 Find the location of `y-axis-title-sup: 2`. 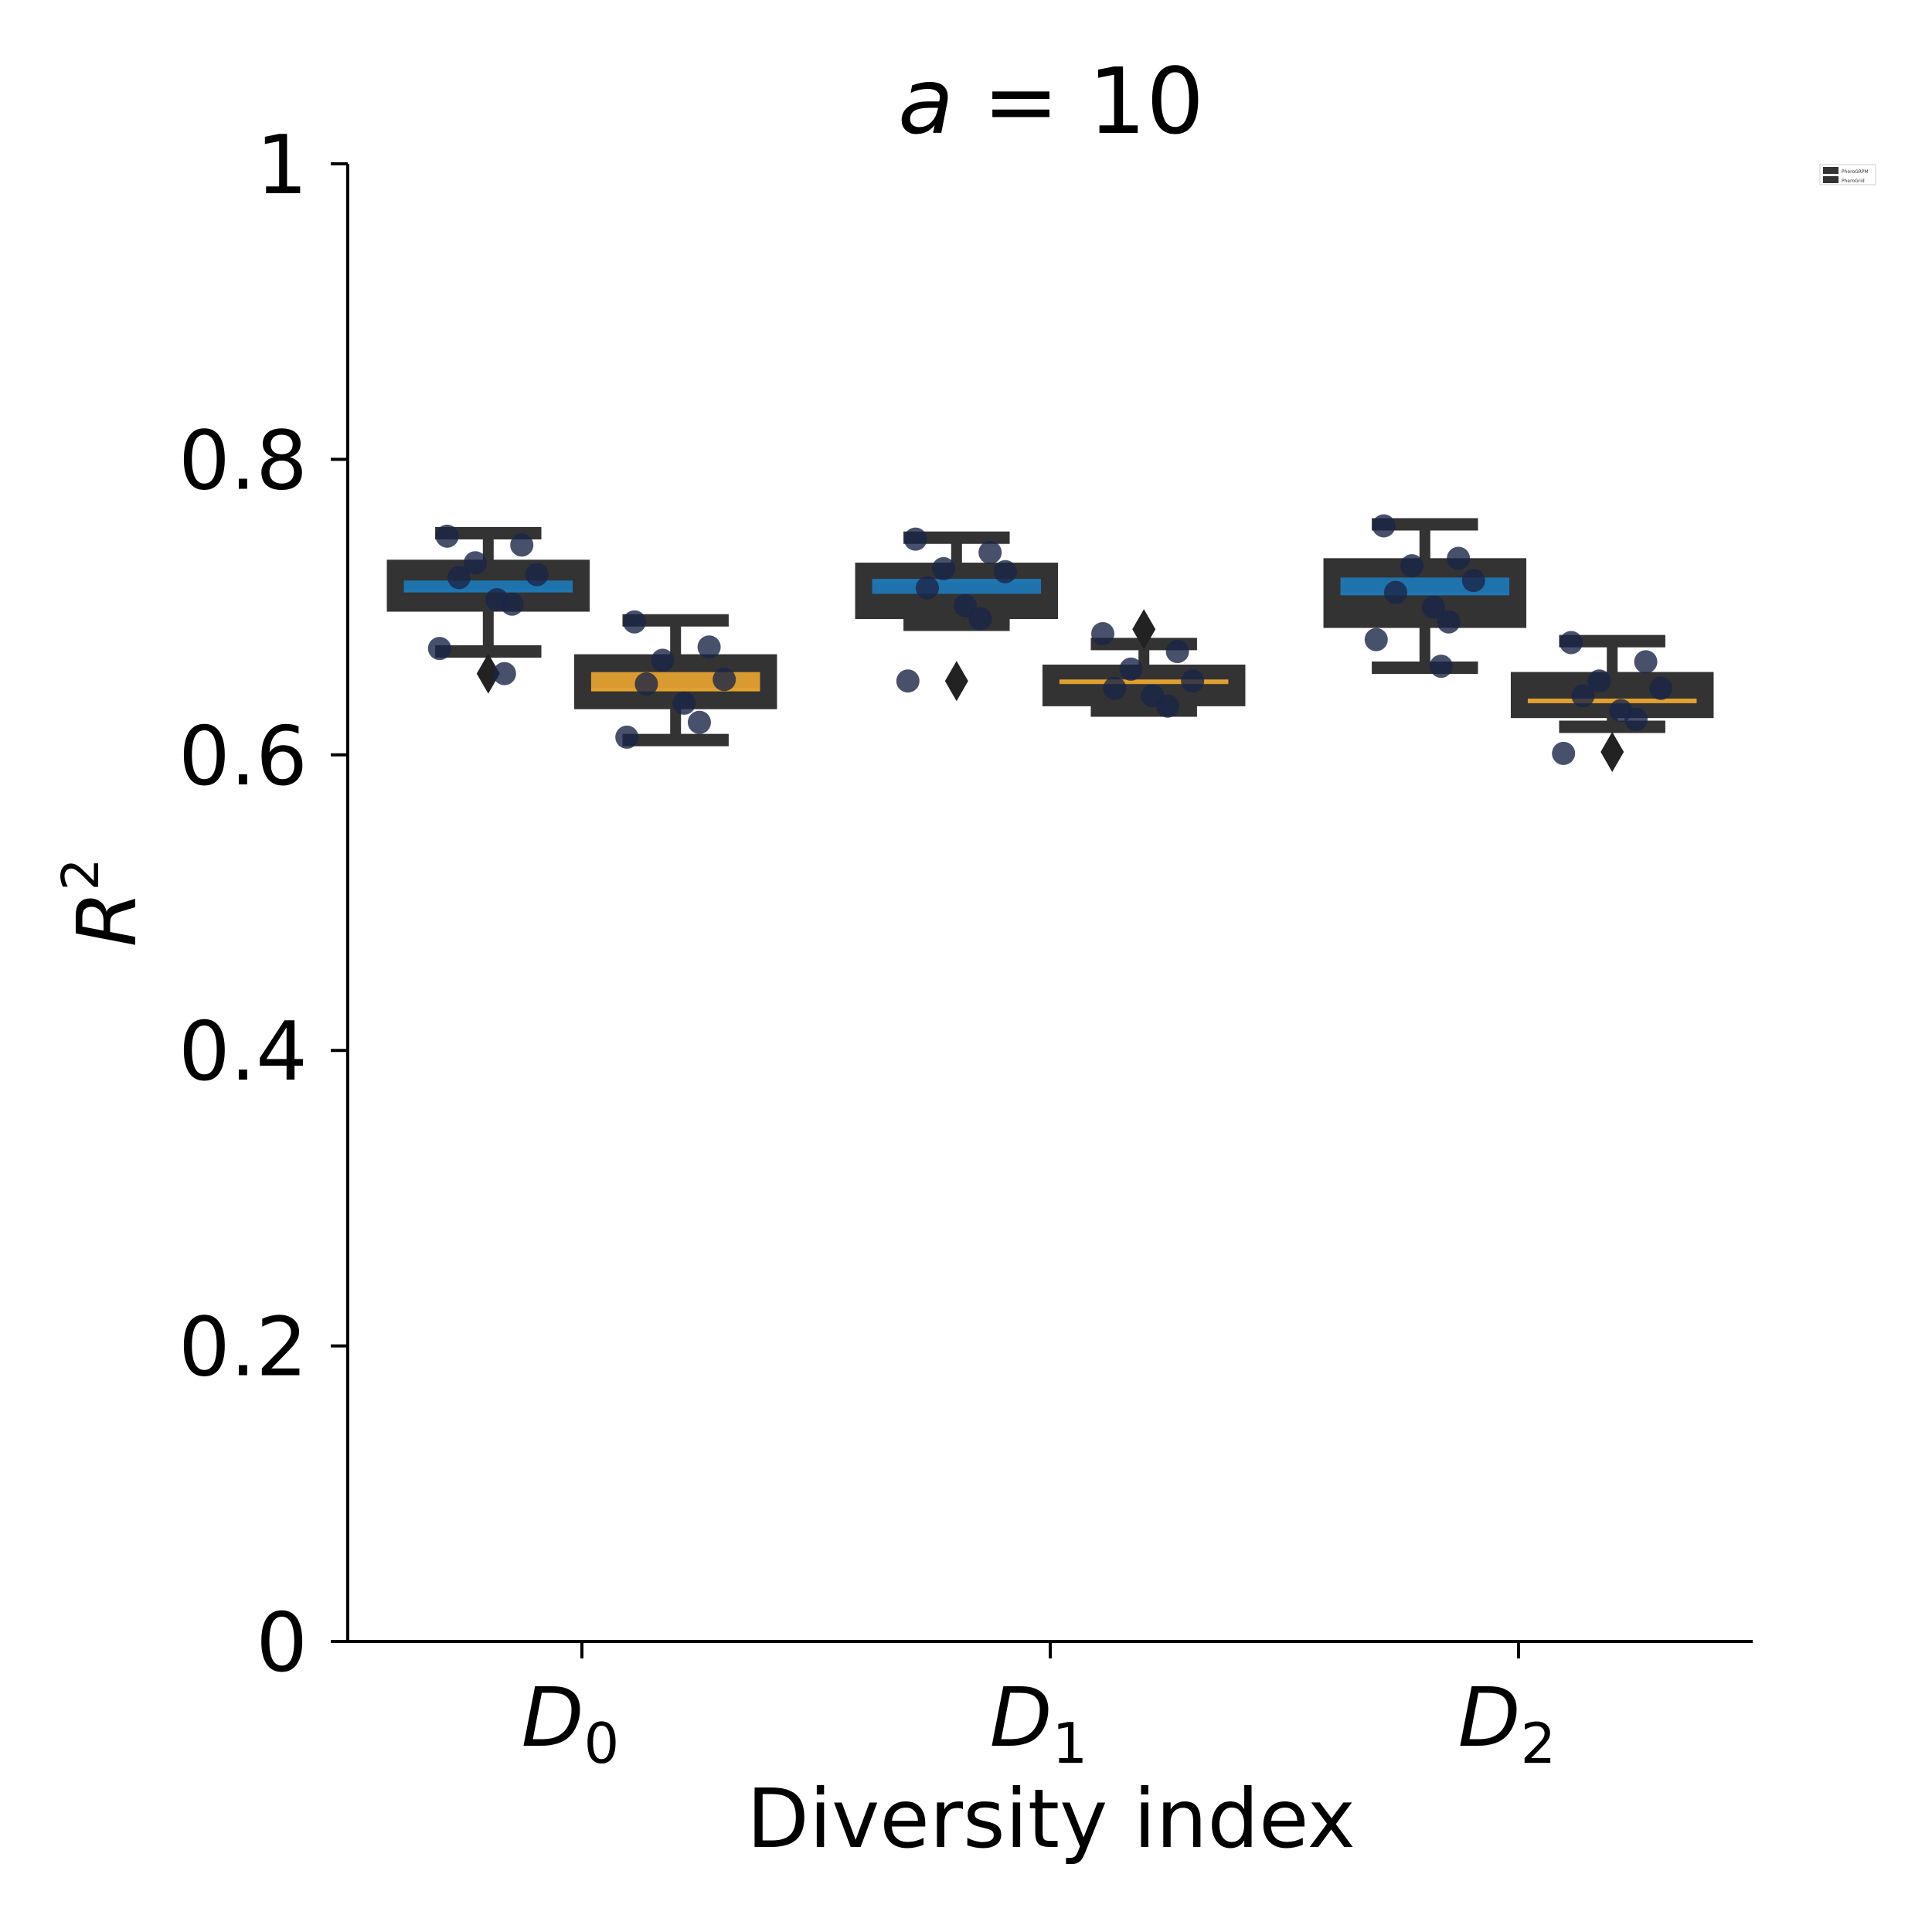

y-axis-title-sup: 2 is located at coordinates (81, 875).